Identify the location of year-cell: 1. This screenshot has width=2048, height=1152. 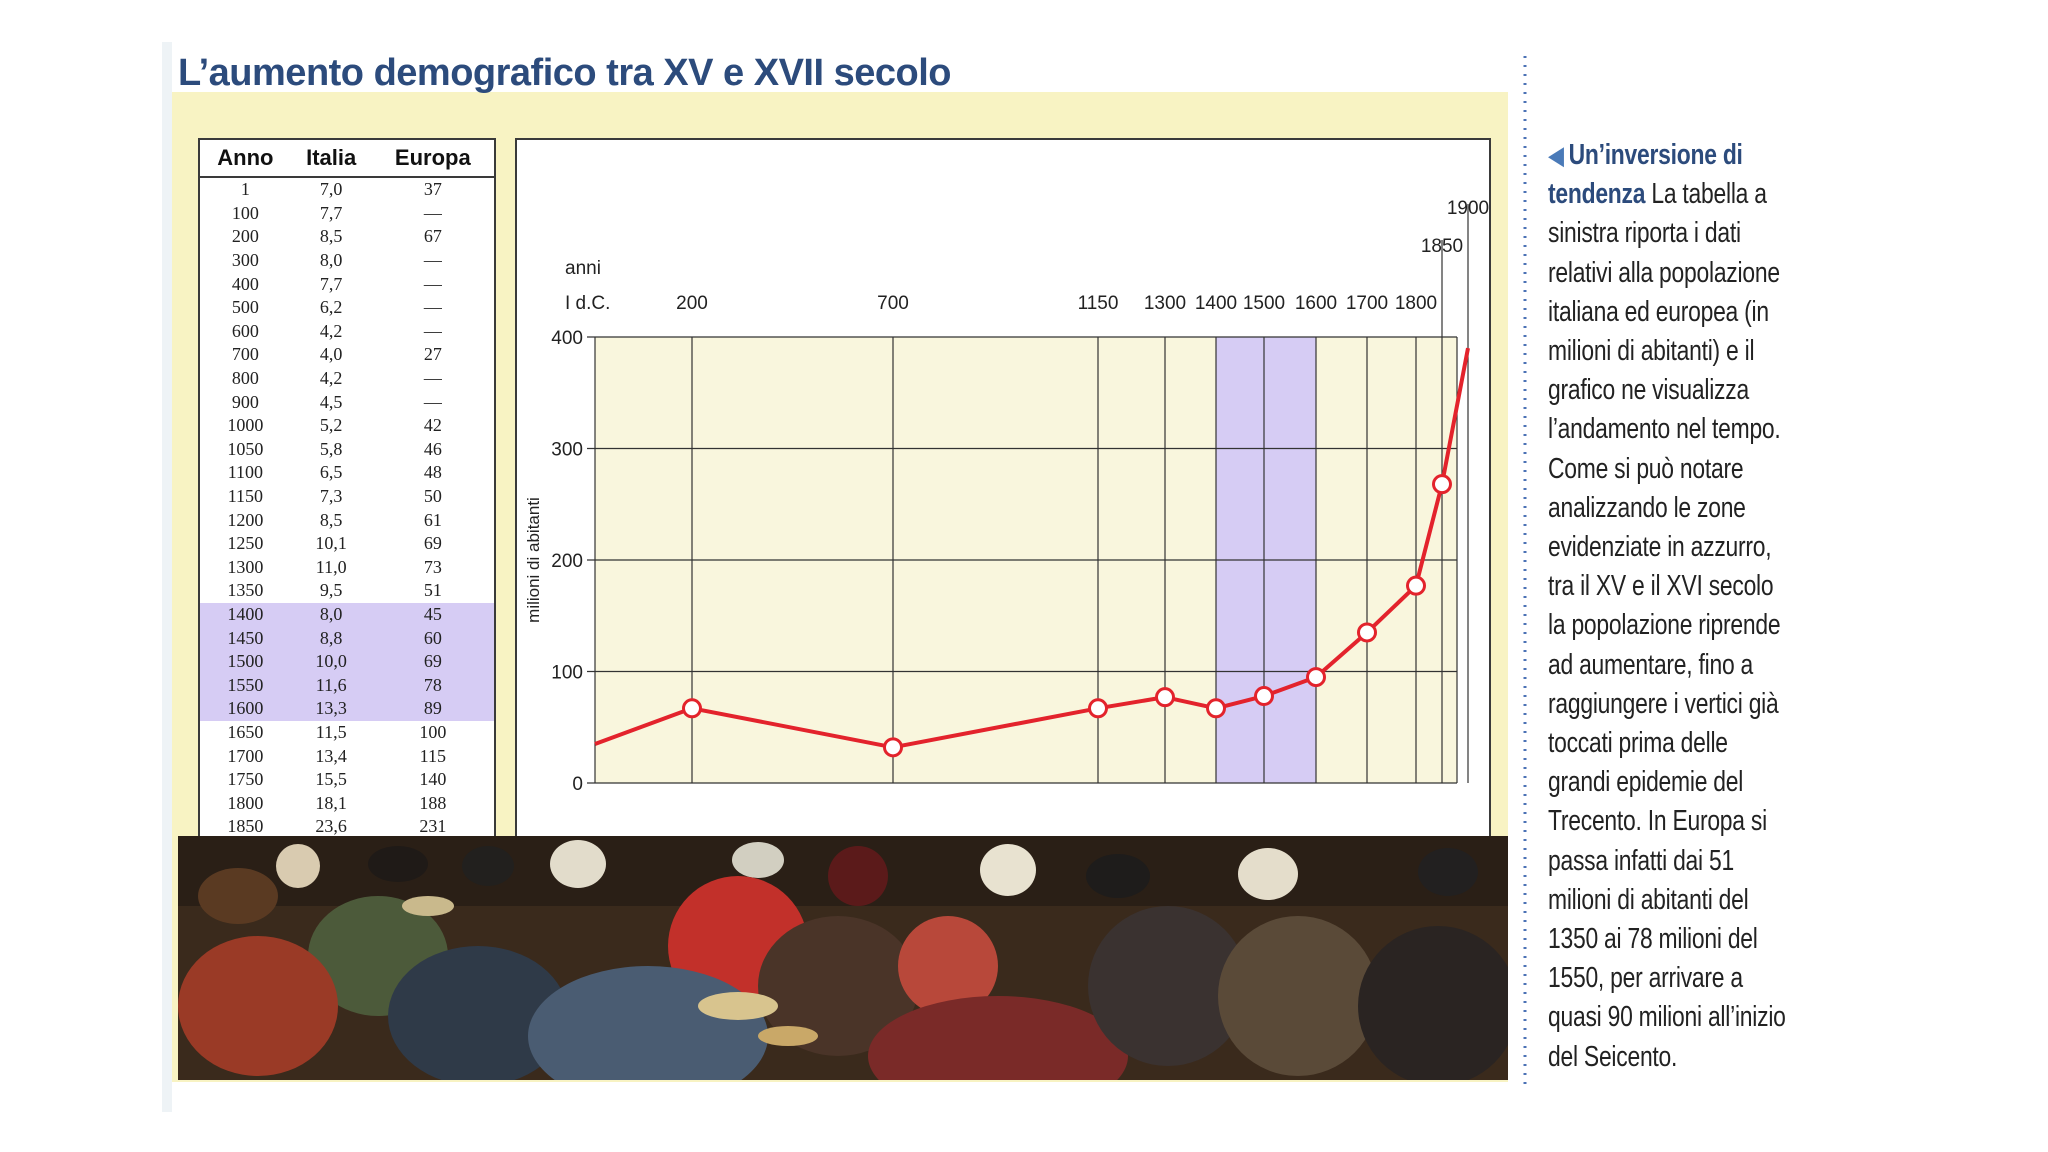
(245, 189).